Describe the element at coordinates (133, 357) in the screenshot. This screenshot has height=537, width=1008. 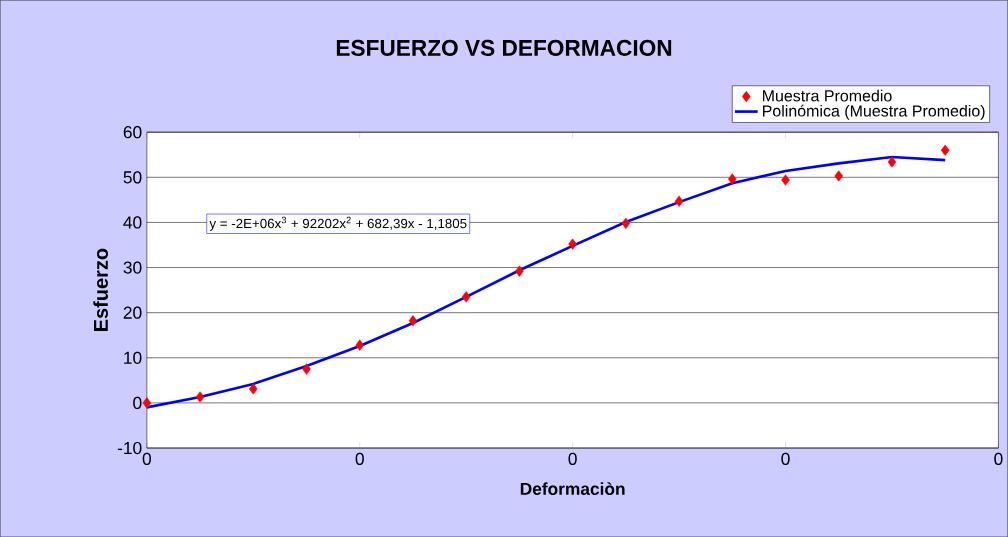
I see `y-tick-label: 10` at that location.